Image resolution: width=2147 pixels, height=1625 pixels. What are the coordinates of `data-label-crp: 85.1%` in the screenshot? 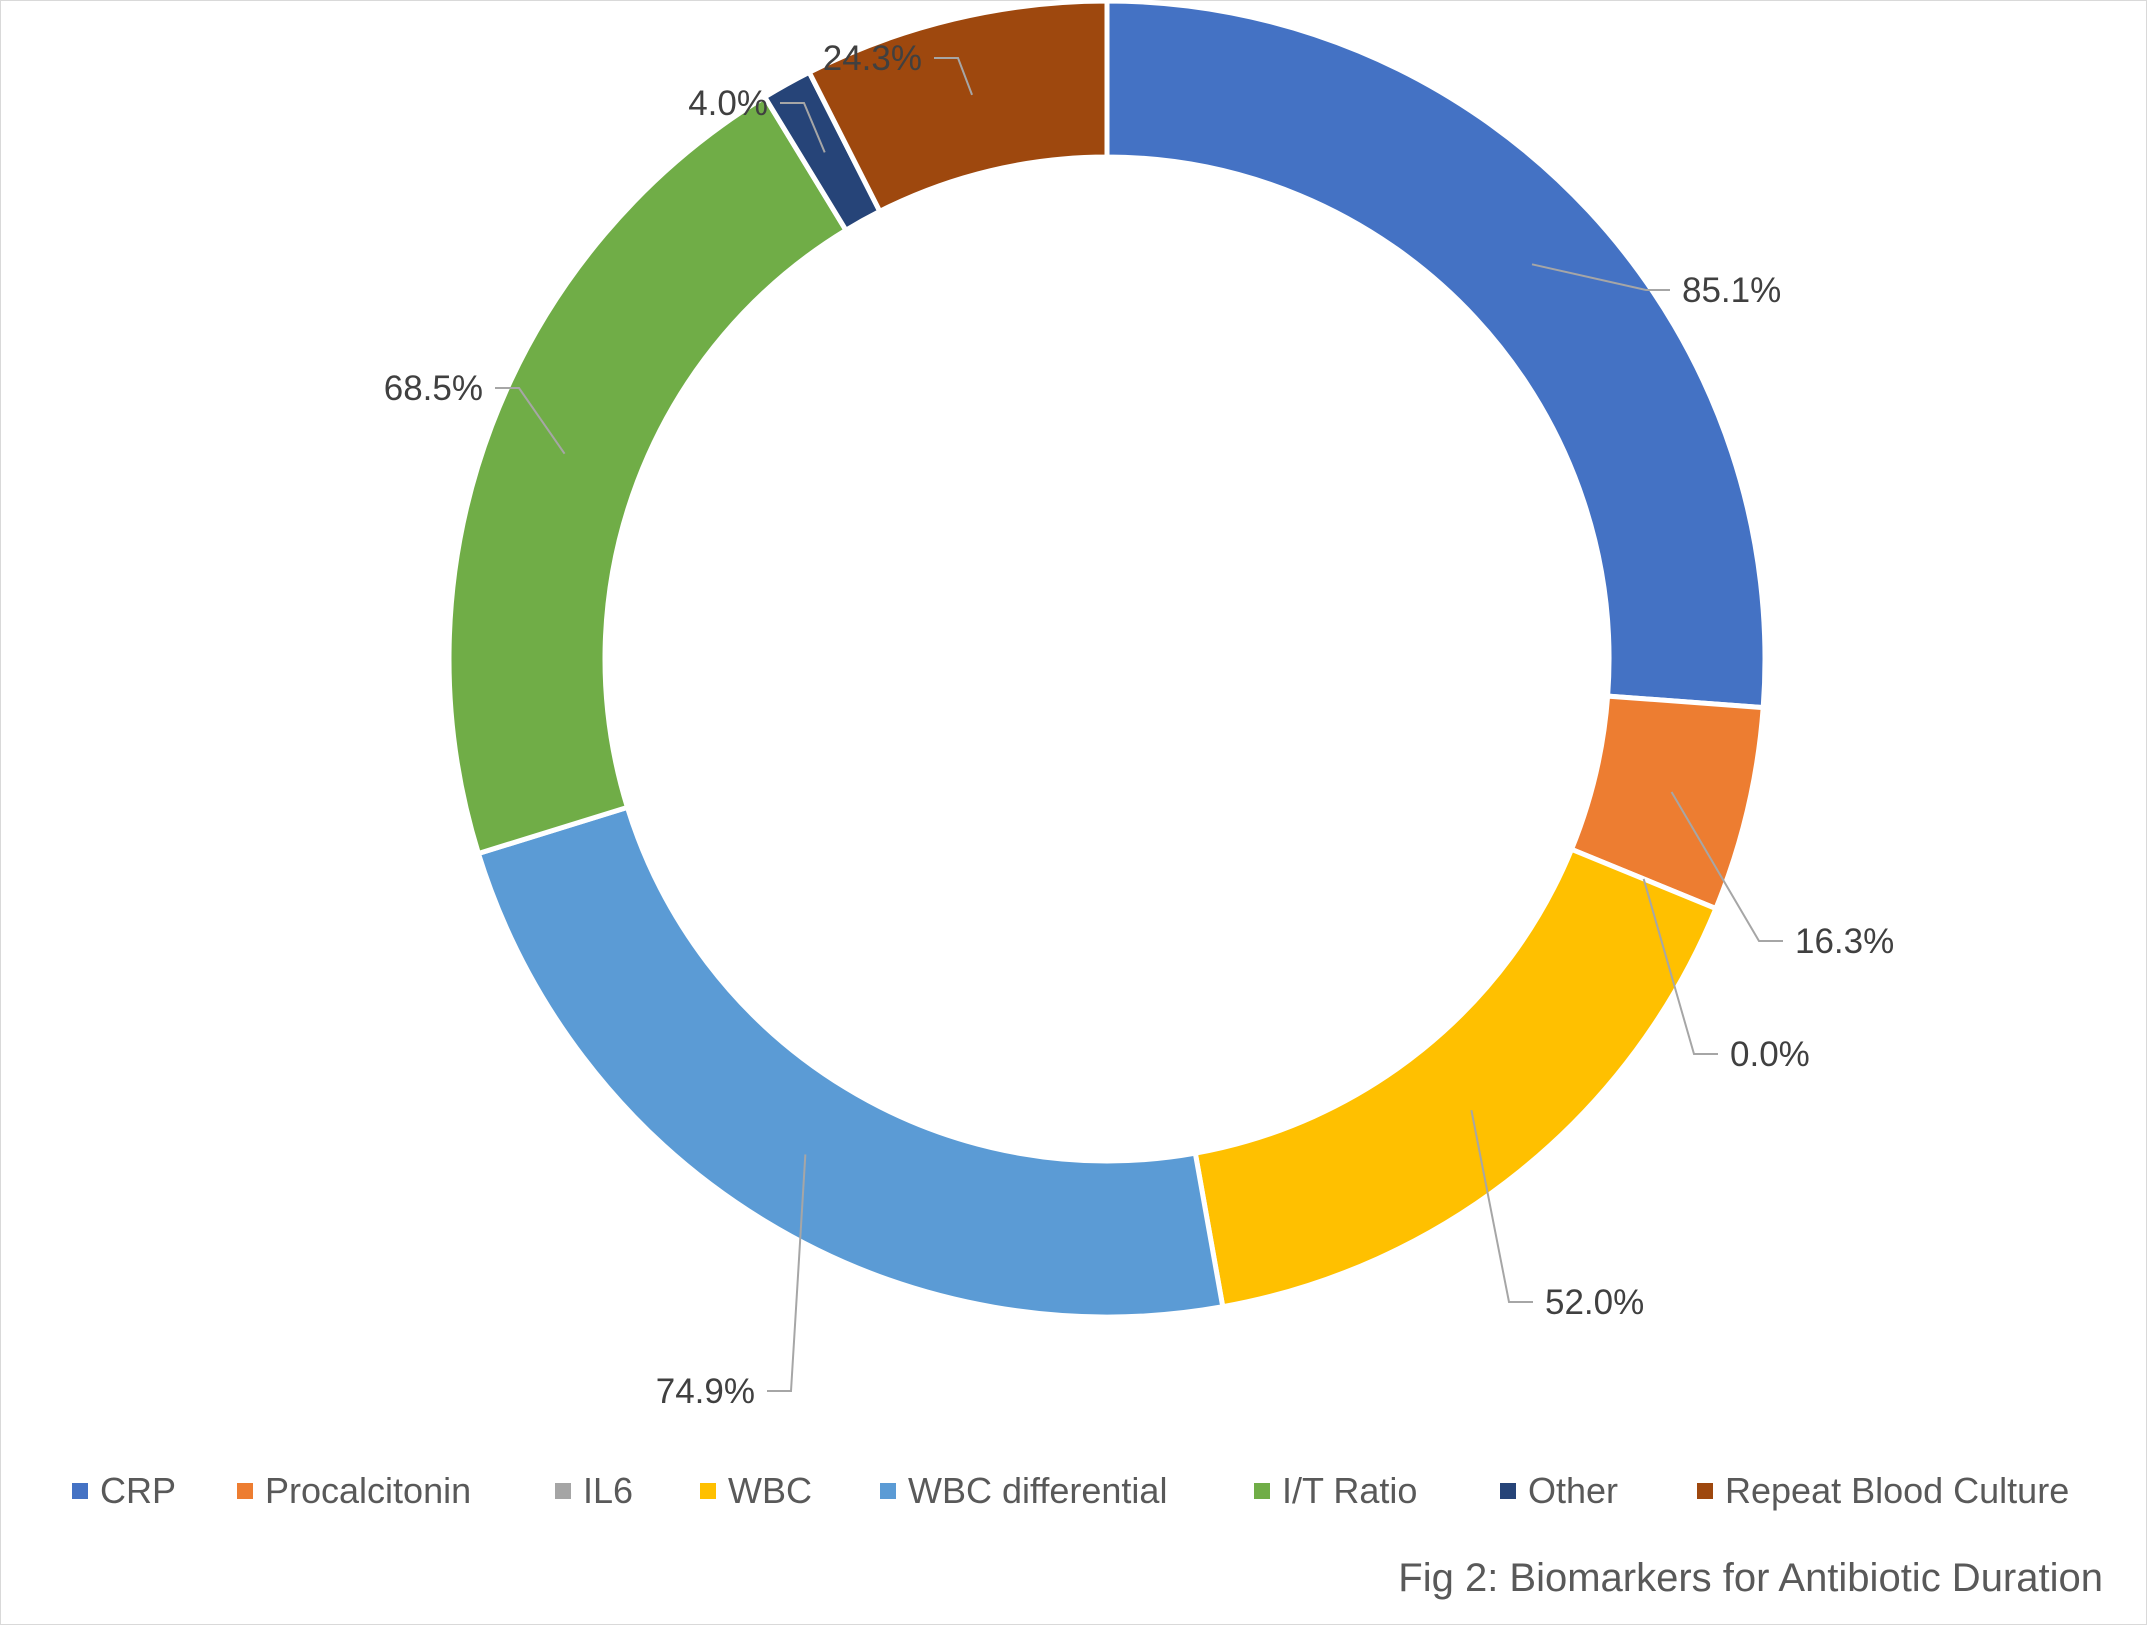 It's located at (1731, 290).